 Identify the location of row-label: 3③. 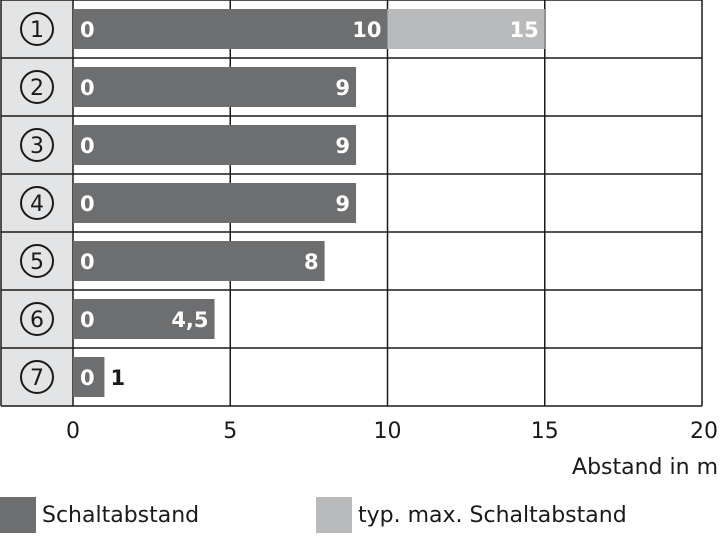
(37, 146).